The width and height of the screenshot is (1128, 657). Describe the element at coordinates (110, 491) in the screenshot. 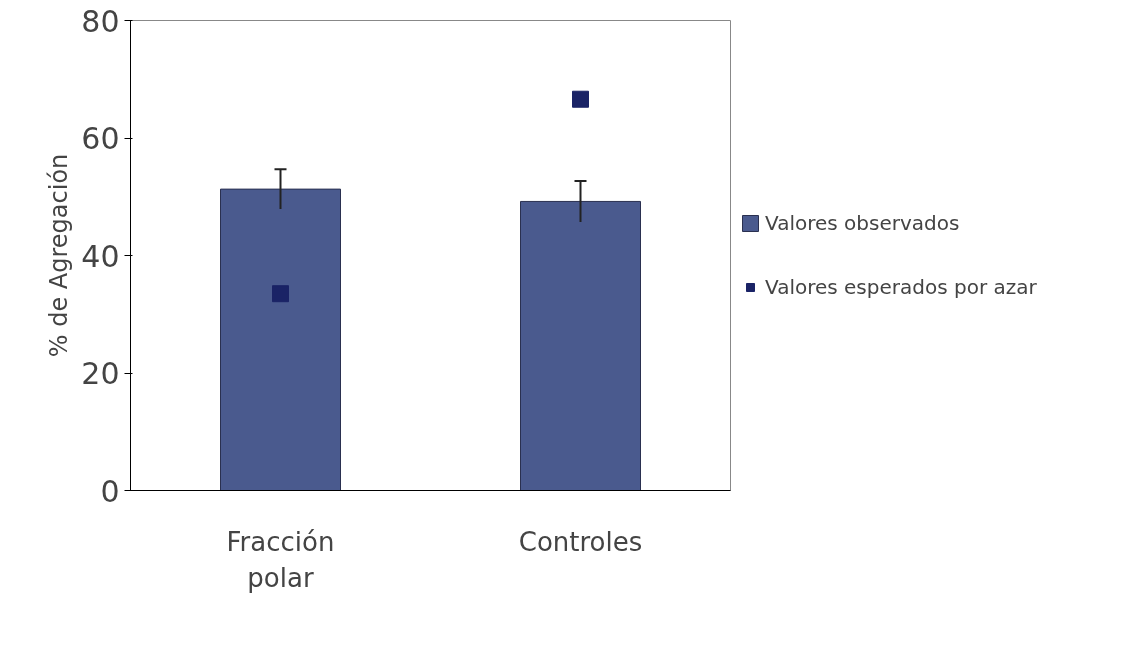

I see `y-tick-label: 0` at that location.